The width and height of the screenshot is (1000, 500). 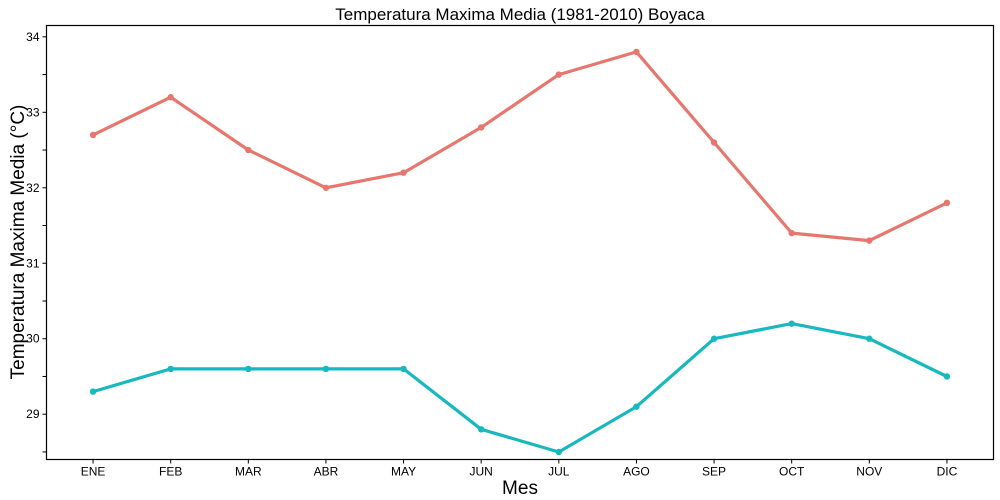 I want to click on y-tick-label: 30, so click(x=33, y=339).